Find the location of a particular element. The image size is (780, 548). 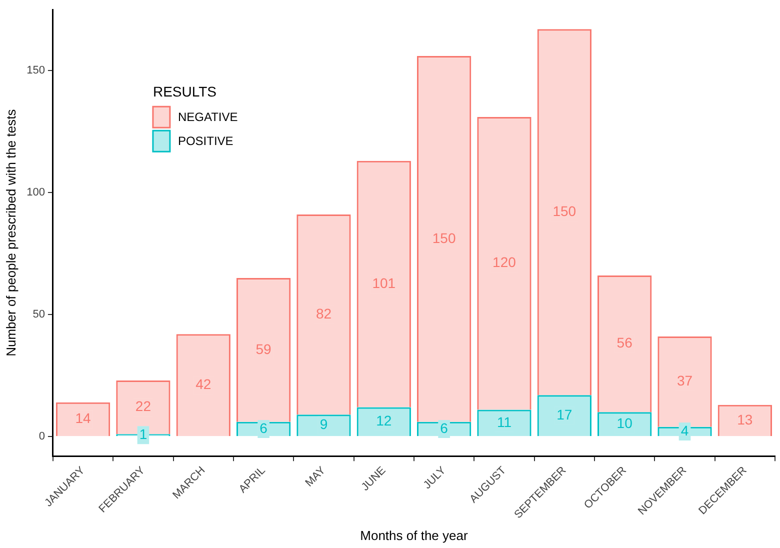

data-label: 37 is located at coordinates (684, 380).